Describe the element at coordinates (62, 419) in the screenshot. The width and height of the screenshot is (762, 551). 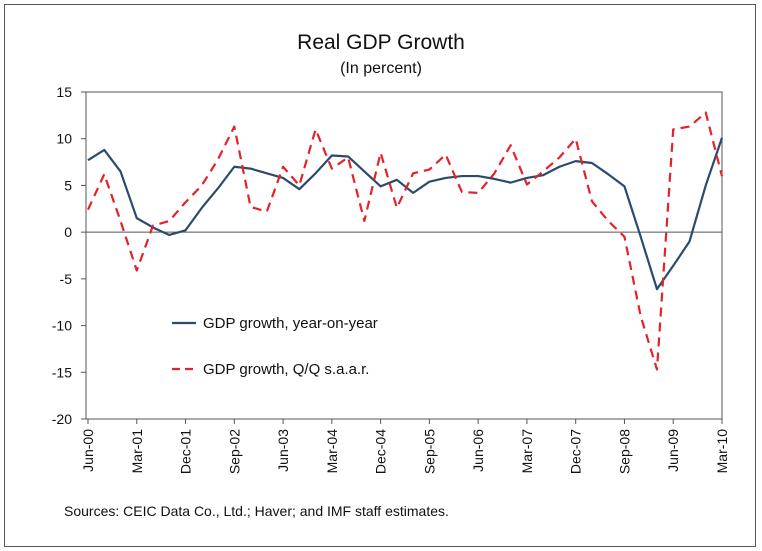
I see `y-tick-label: -20` at that location.